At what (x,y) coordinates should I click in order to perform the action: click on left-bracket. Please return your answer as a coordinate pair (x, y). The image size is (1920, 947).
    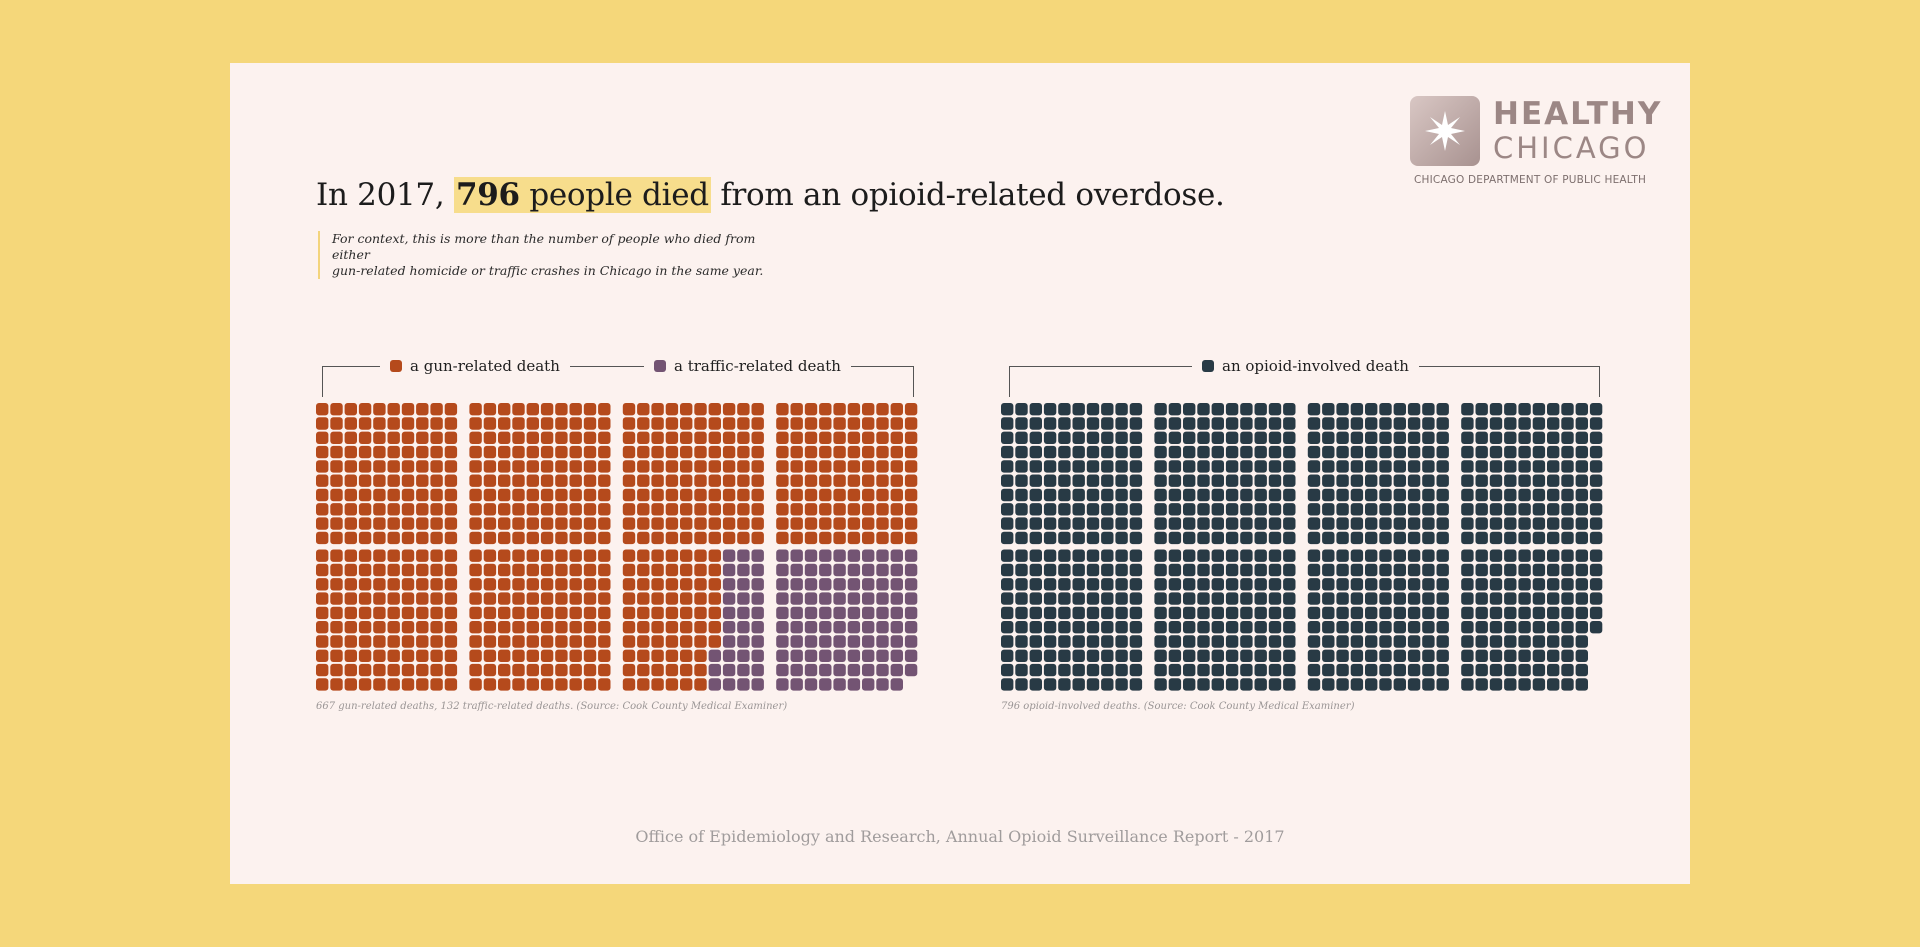
    Looking at the image, I should click on (618, 381).